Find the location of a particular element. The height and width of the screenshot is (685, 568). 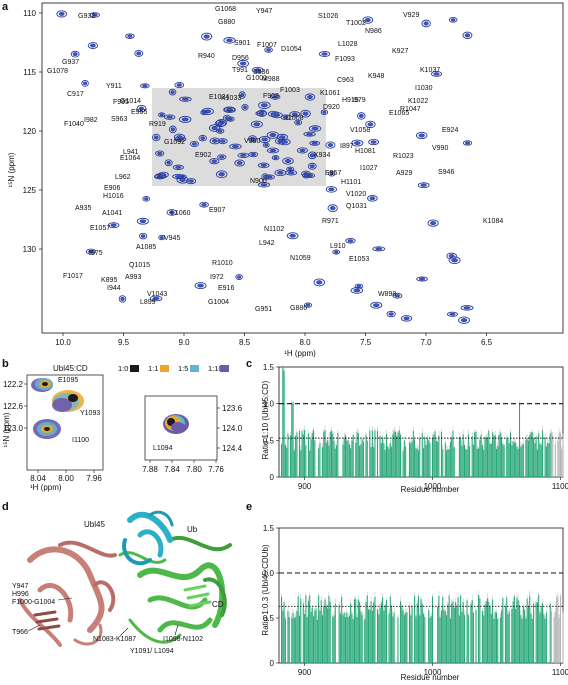

residue-label-y947: Y947 is located at coordinates (20, 586).